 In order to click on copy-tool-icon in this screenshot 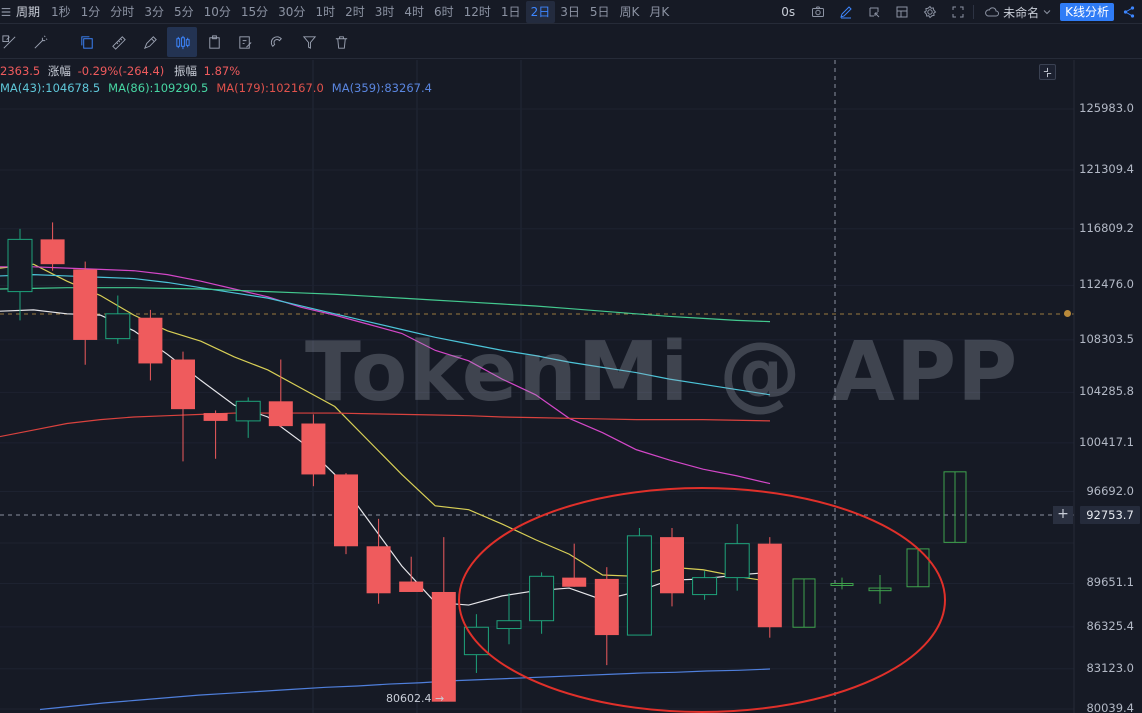, I will do `click(87, 42)`.